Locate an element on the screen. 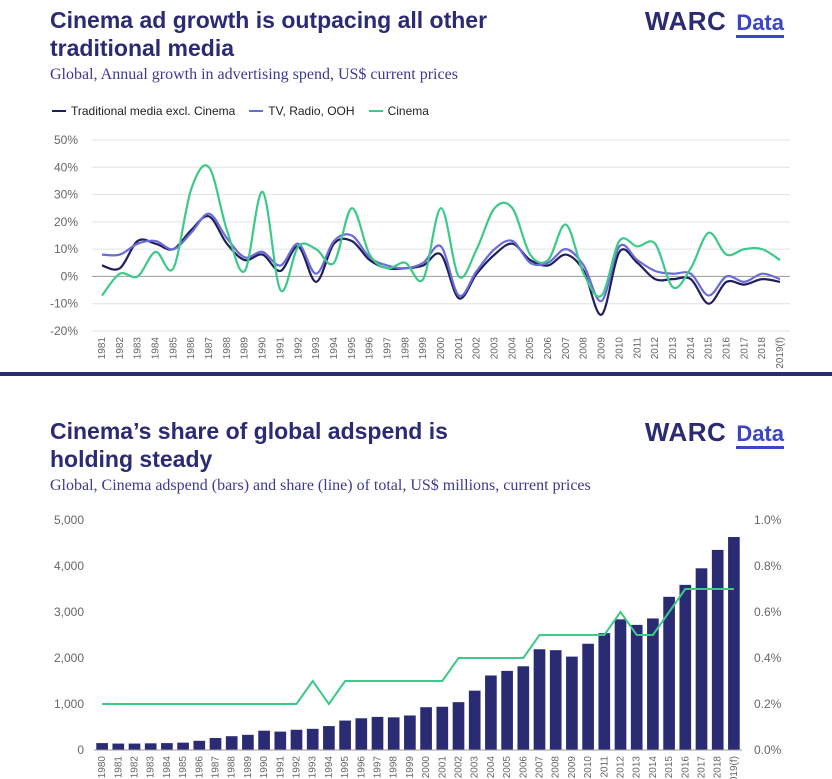  logo-product-2: Data is located at coordinates (760, 435).